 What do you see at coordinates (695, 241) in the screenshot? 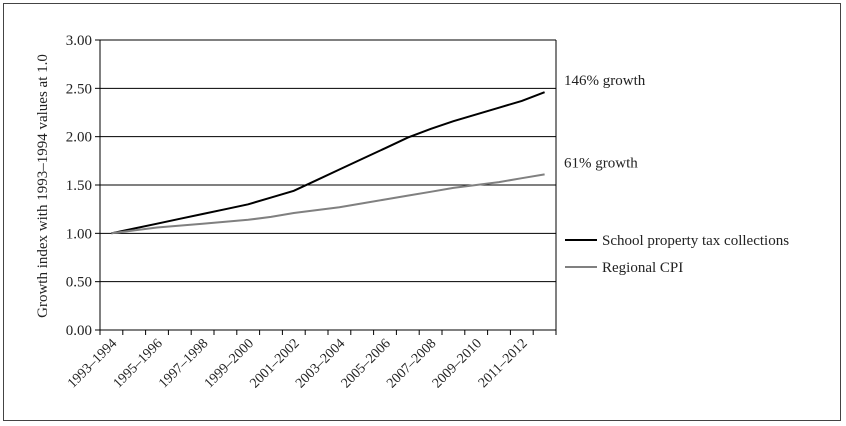
I see `legend-label: School property tax collections` at bounding box center [695, 241].